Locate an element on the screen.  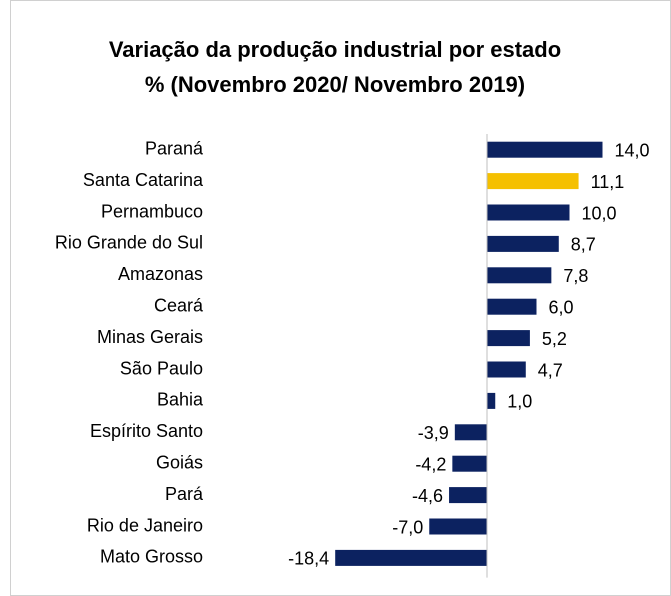
data-label: 10,0 is located at coordinates (599, 213).